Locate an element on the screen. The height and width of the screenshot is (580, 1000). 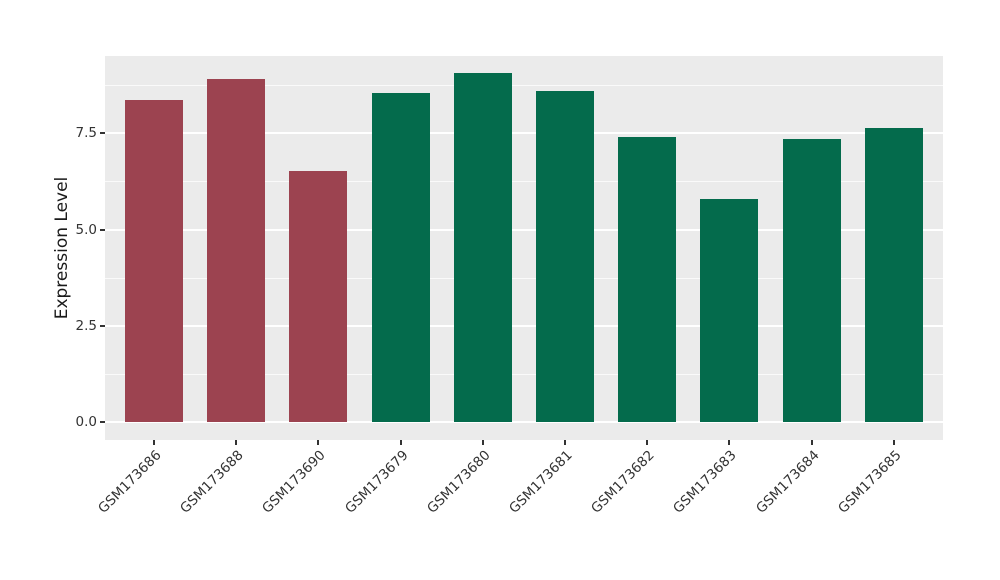
y-tick-label: 7.5 is located at coordinates (86, 133).